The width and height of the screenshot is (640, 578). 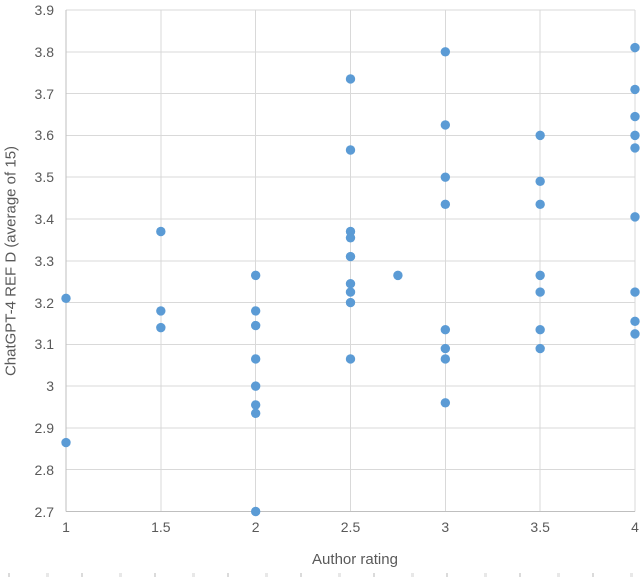 I want to click on x-axis-title: Author rating, so click(x=355, y=559).